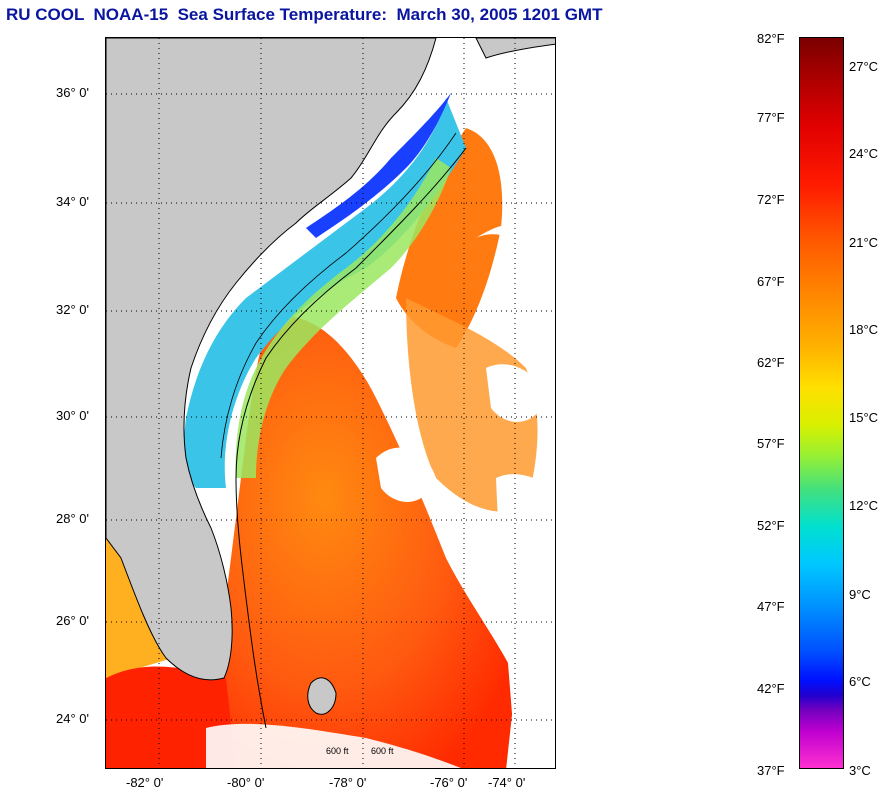 The width and height of the screenshot is (889, 793). I want to click on cb-c-18: 18°C, so click(864, 329).